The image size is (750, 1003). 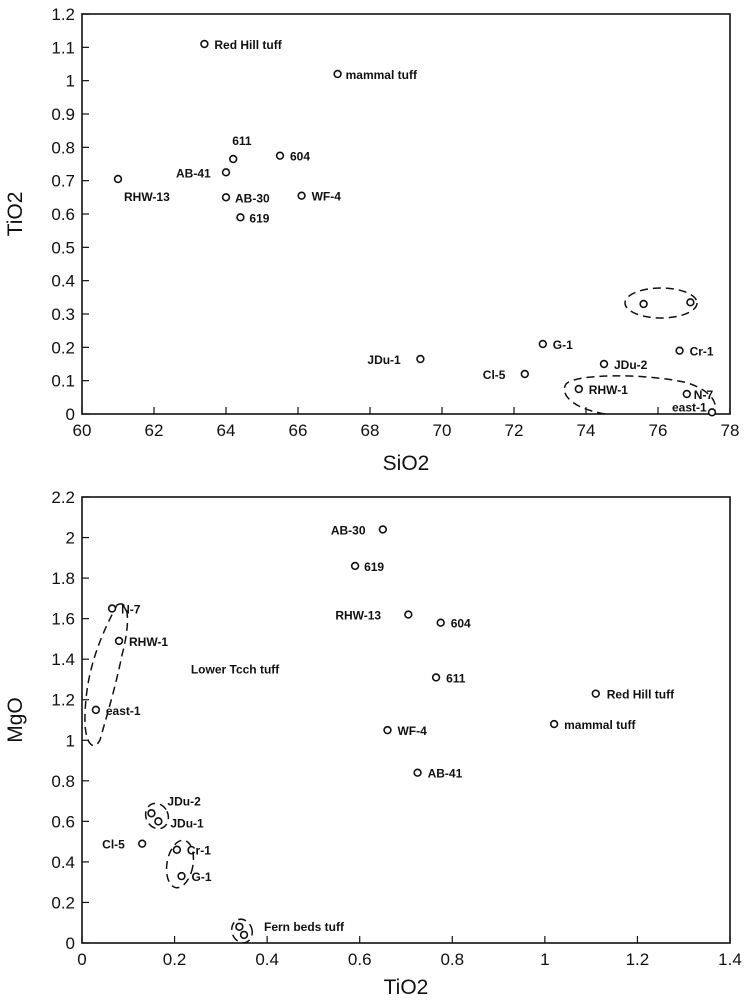 What do you see at coordinates (63, 497) in the screenshot?
I see `y-tick-label: 2.2` at bounding box center [63, 497].